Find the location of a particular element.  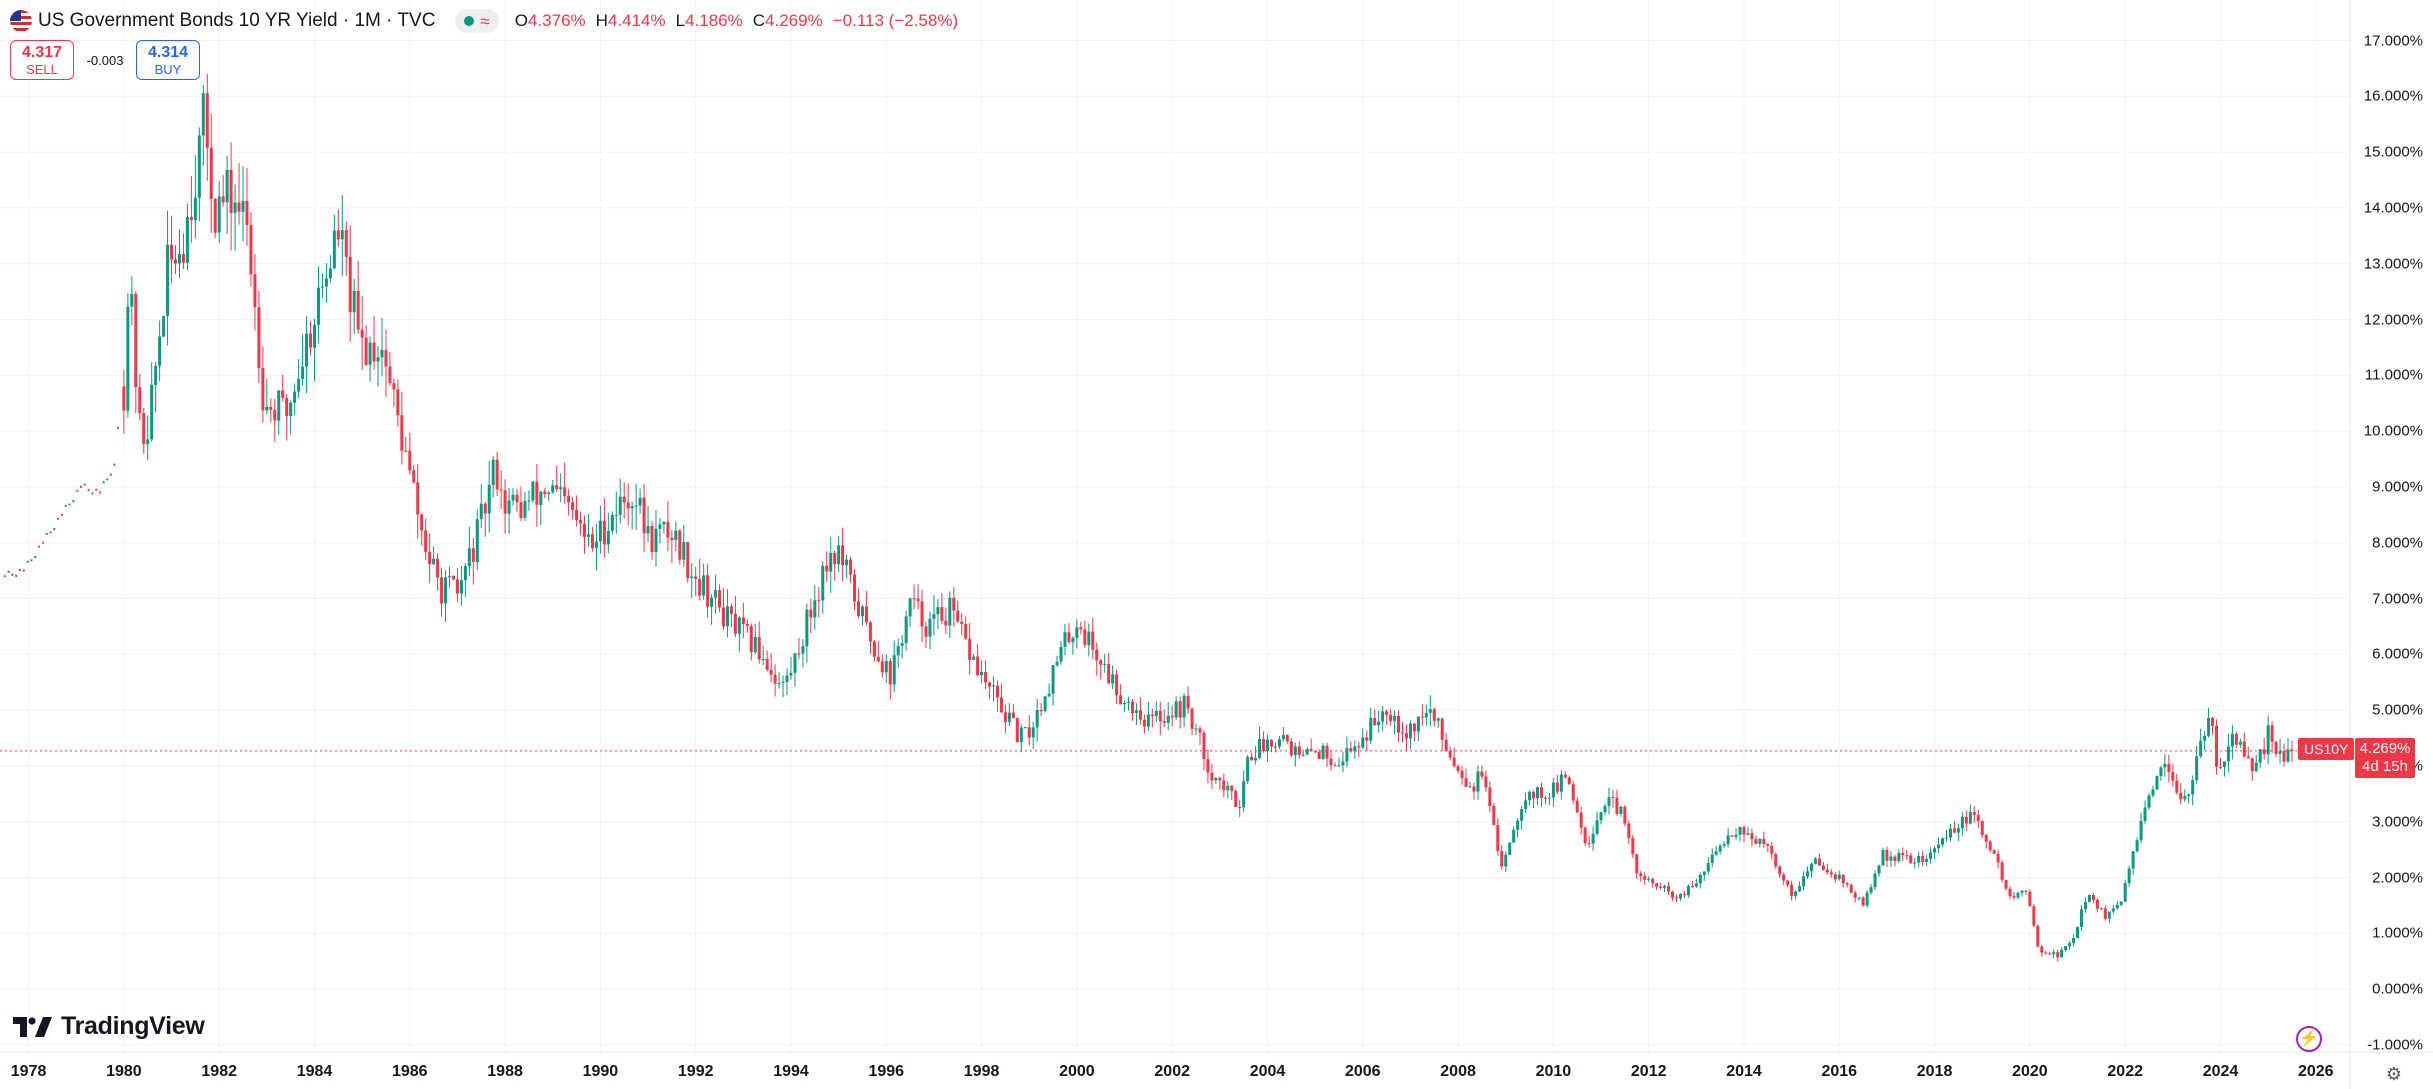

flash-icon: ⚡ is located at coordinates (2309, 1039).